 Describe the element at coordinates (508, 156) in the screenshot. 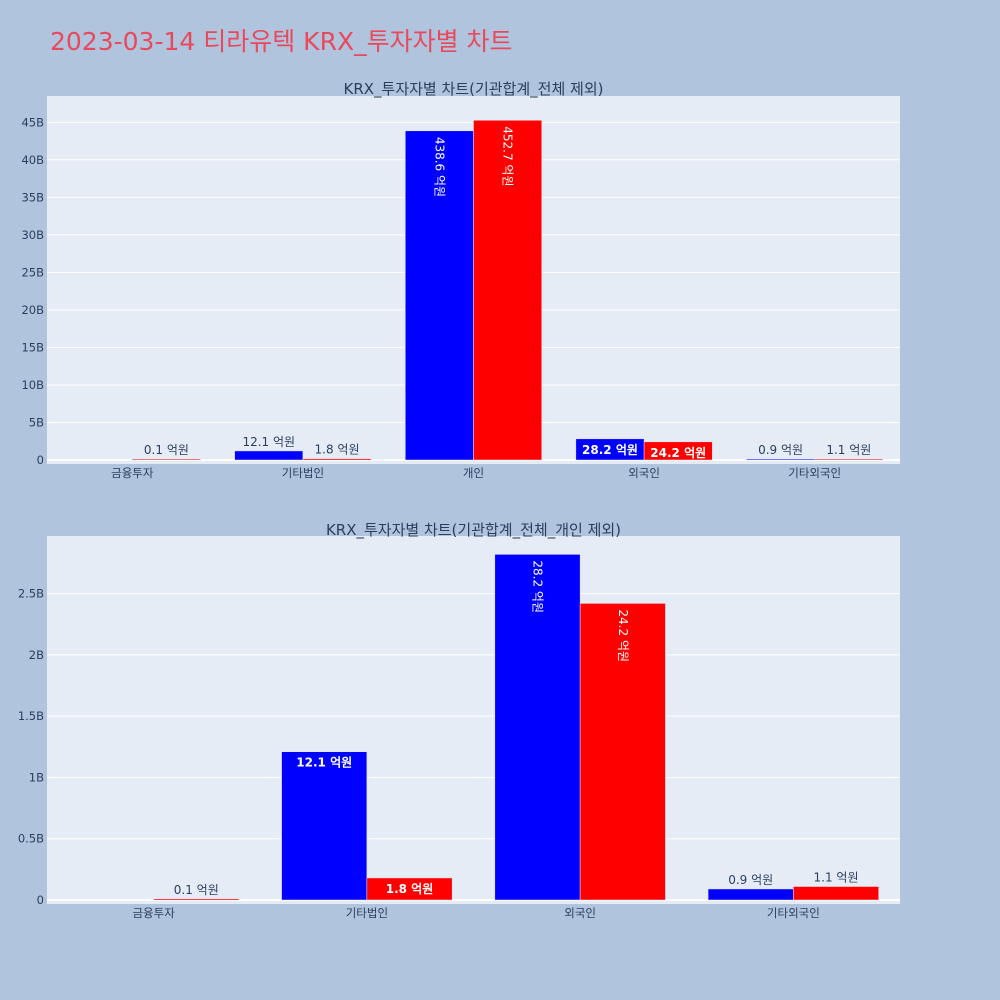

I see `data-label: 452.7 억원` at that location.